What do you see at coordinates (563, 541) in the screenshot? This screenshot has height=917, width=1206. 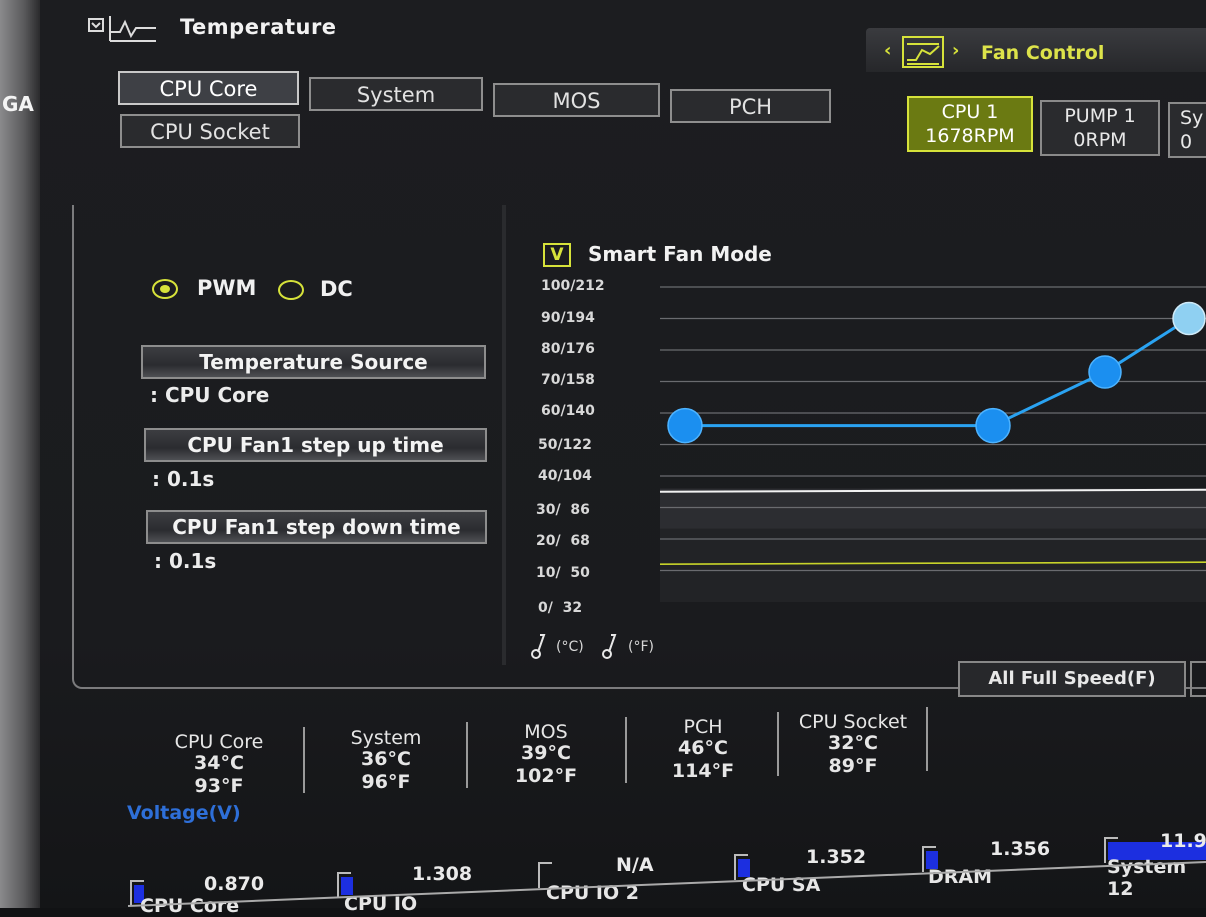 I see `y-tick-label: 20/ 68` at bounding box center [563, 541].